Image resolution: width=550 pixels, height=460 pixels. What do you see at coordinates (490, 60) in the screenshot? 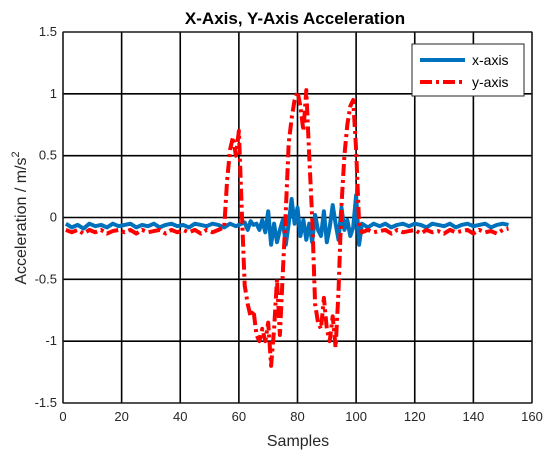
I see `legend-label-x-axis: x-axis` at bounding box center [490, 60].